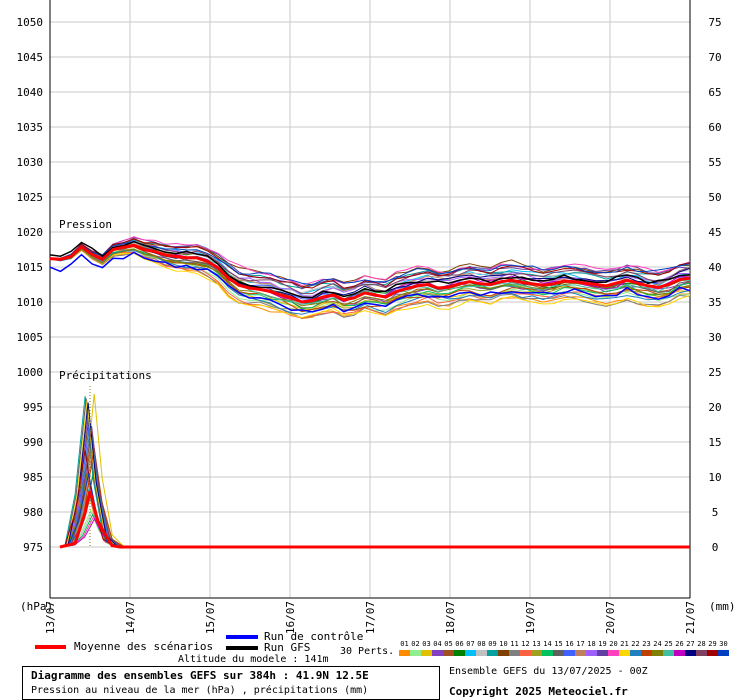 This screenshot has width=740, height=700. I want to click on left-tick-label: 1040, so click(30, 92).